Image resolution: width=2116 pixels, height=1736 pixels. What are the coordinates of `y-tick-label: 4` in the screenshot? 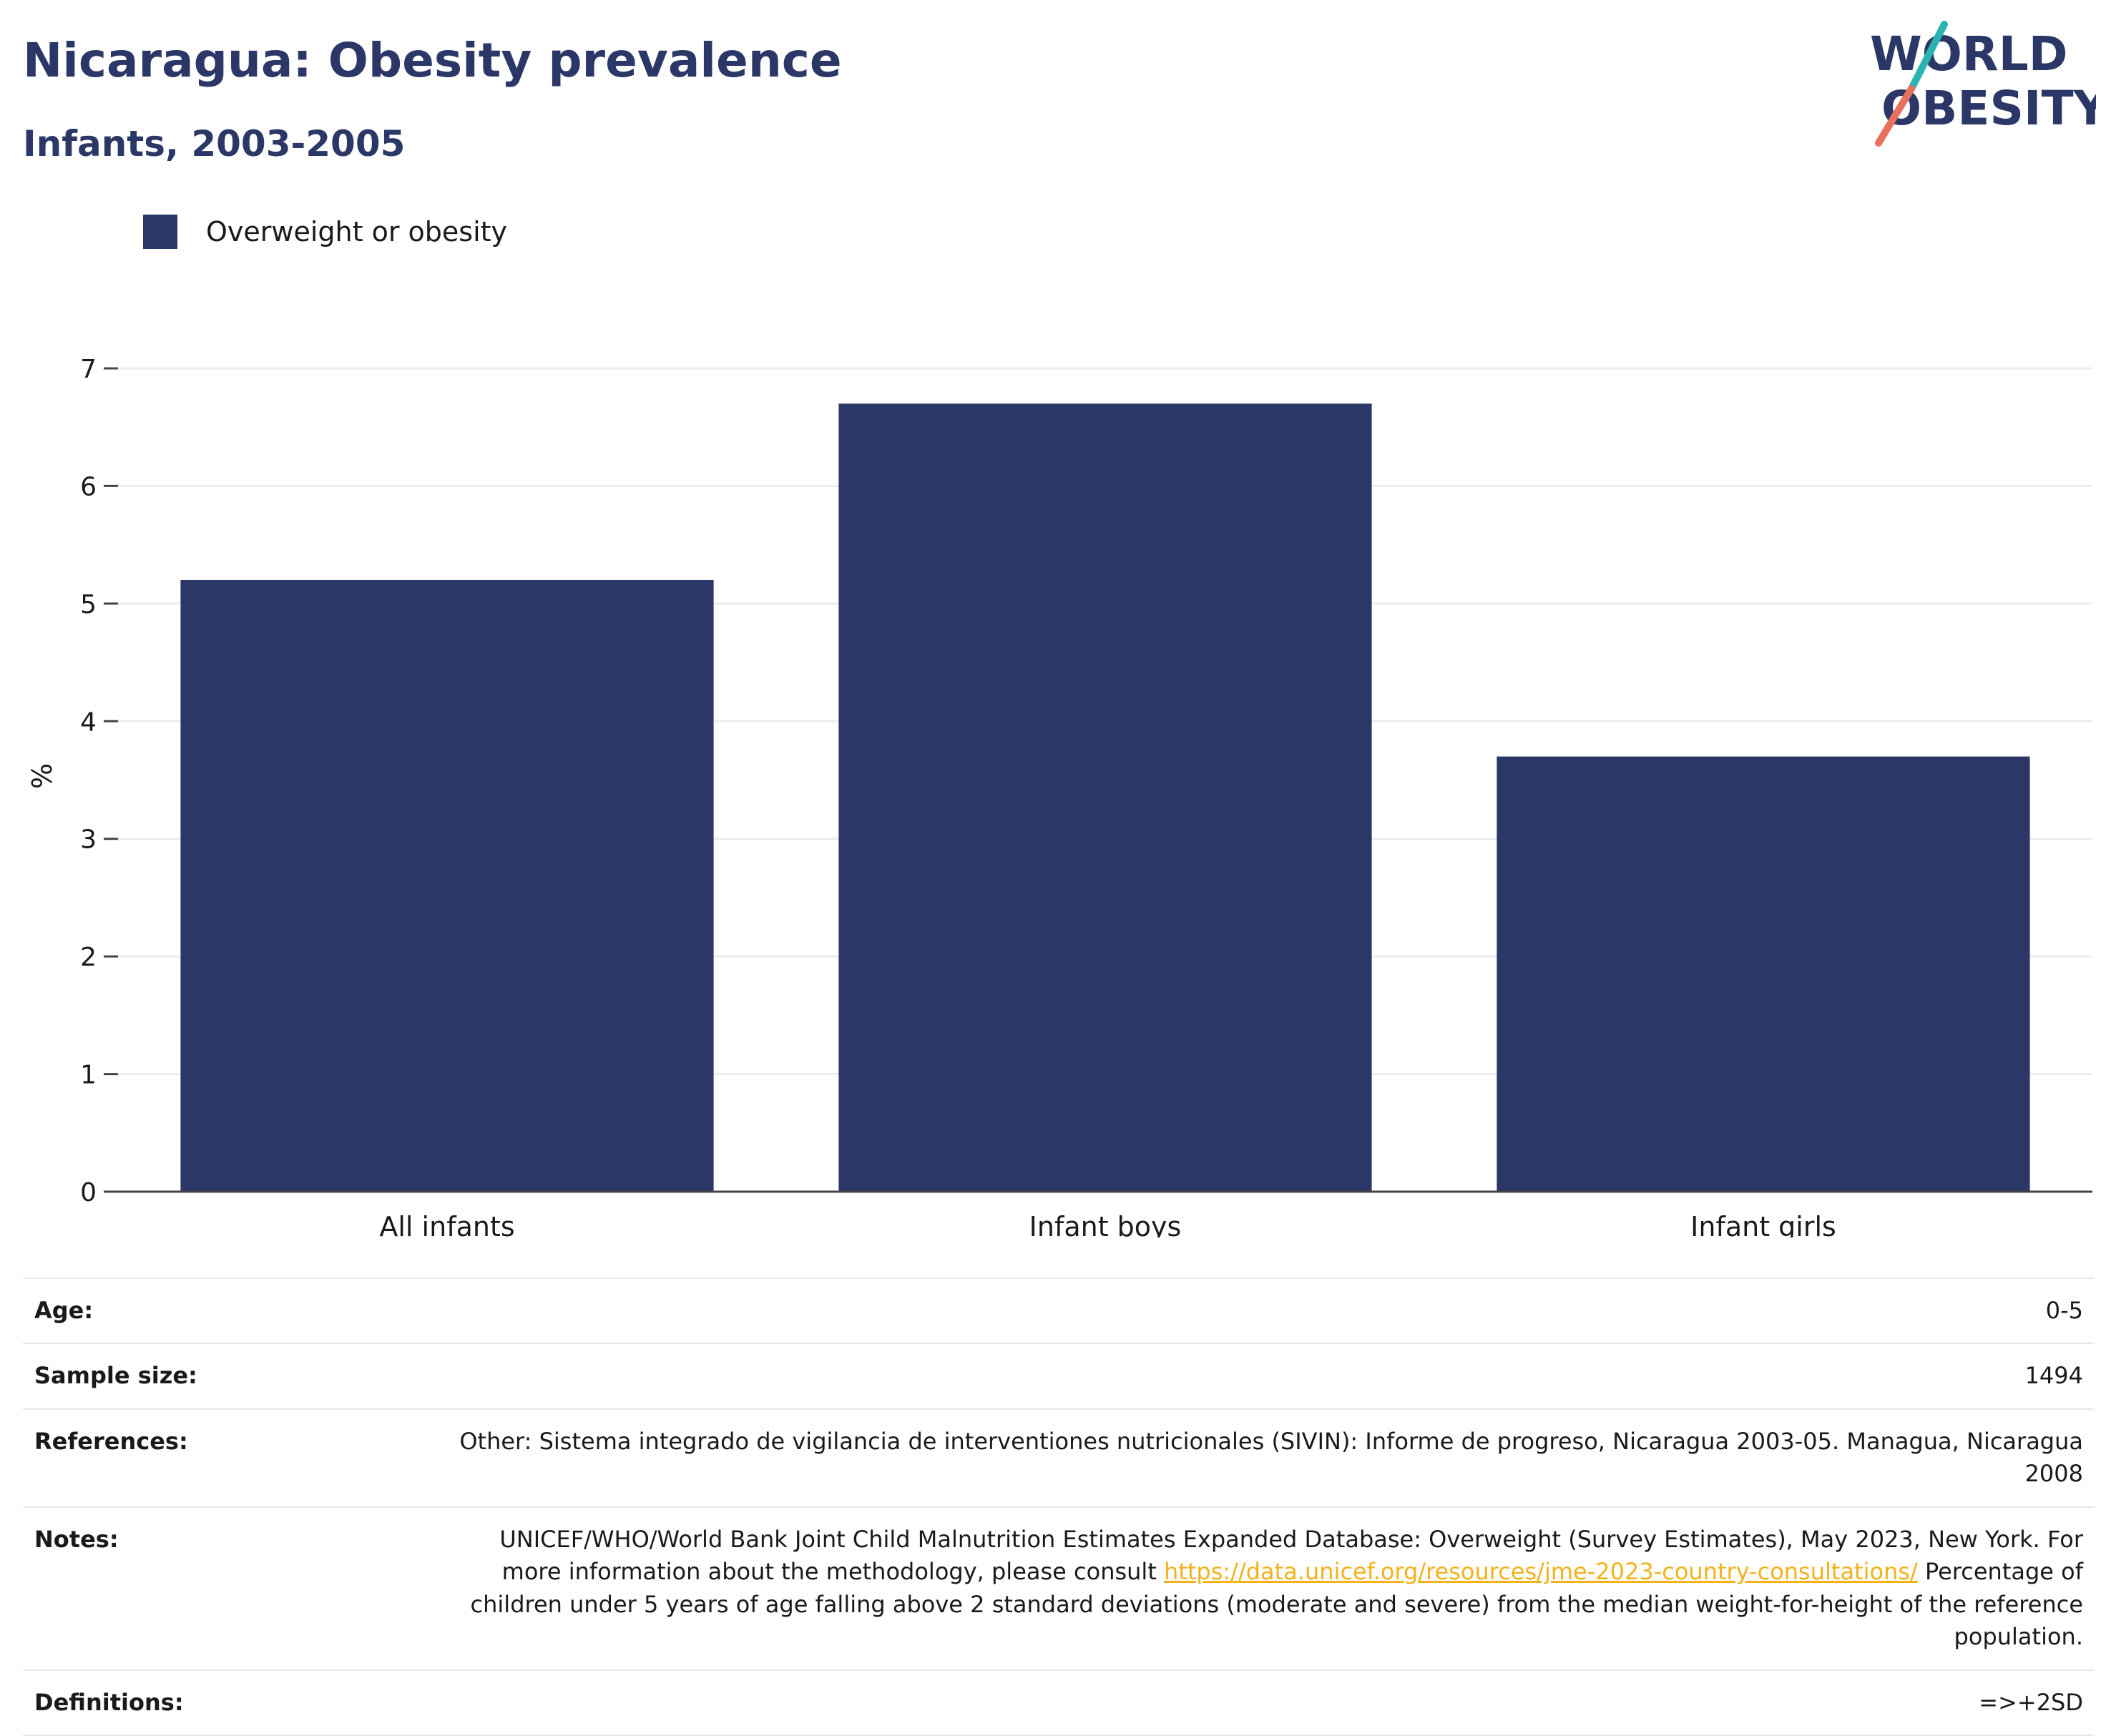 It's located at (88, 722).